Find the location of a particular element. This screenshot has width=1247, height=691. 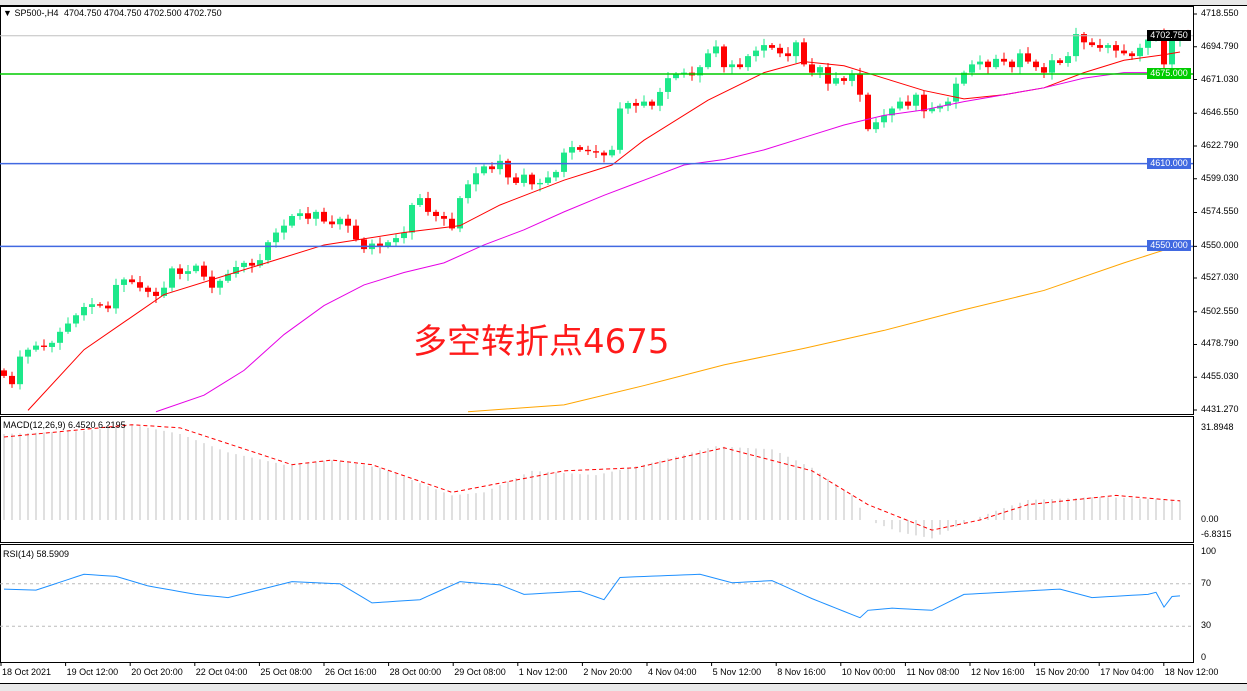

rsi-label: RSI(14) 58.5909 is located at coordinates (36, 554).